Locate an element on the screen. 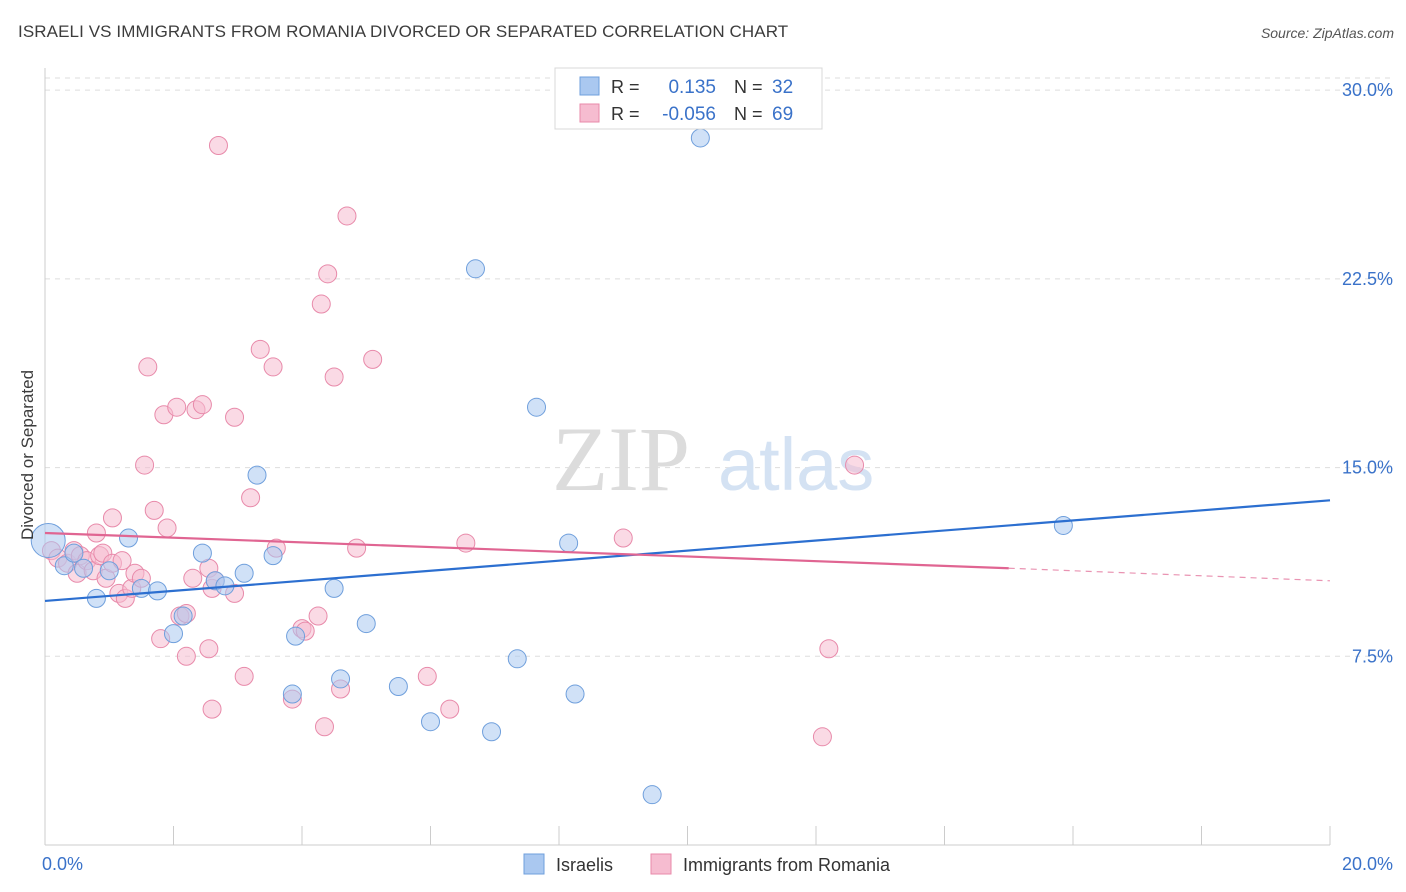  stats-swatch-pink is located at coordinates (589, 113).